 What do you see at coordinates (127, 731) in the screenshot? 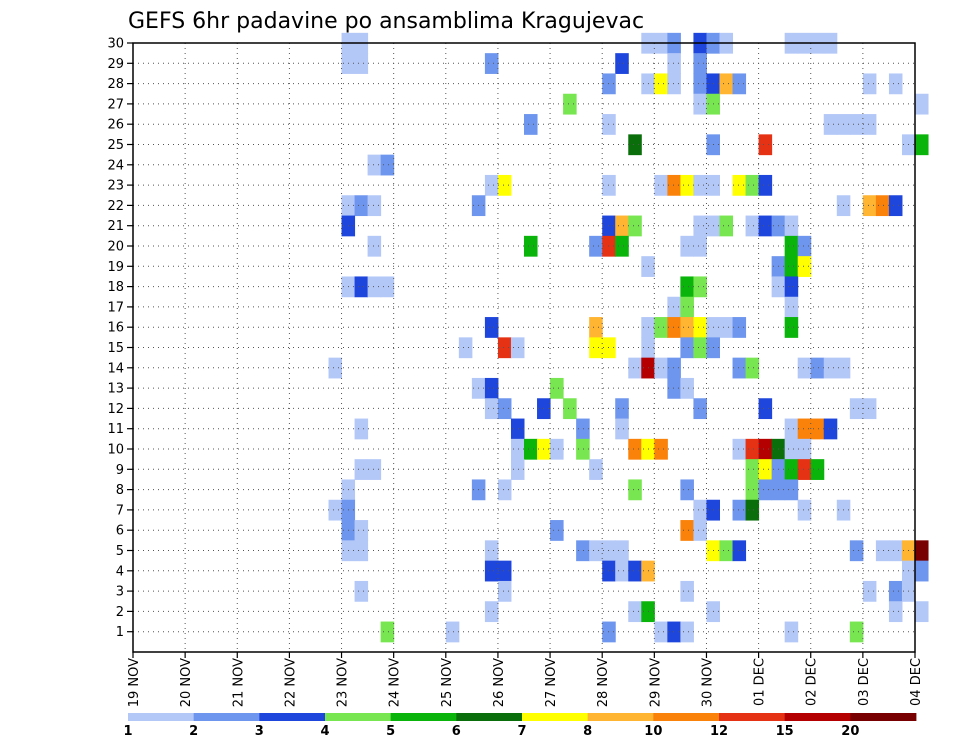
I see `legend-label: 1` at bounding box center [127, 731].